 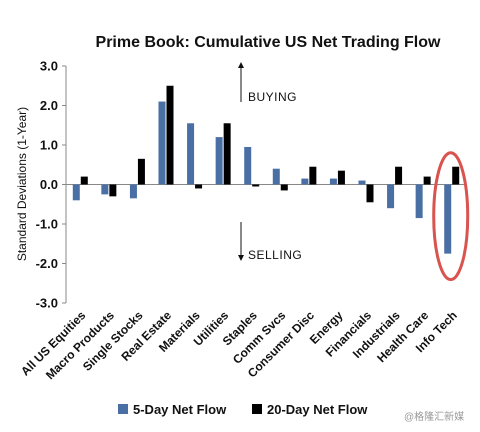 What do you see at coordinates (243, 409) in the screenshot?
I see `legend: 5-Day Net Flow 20-Day Net Flow` at bounding box center [243, 409].